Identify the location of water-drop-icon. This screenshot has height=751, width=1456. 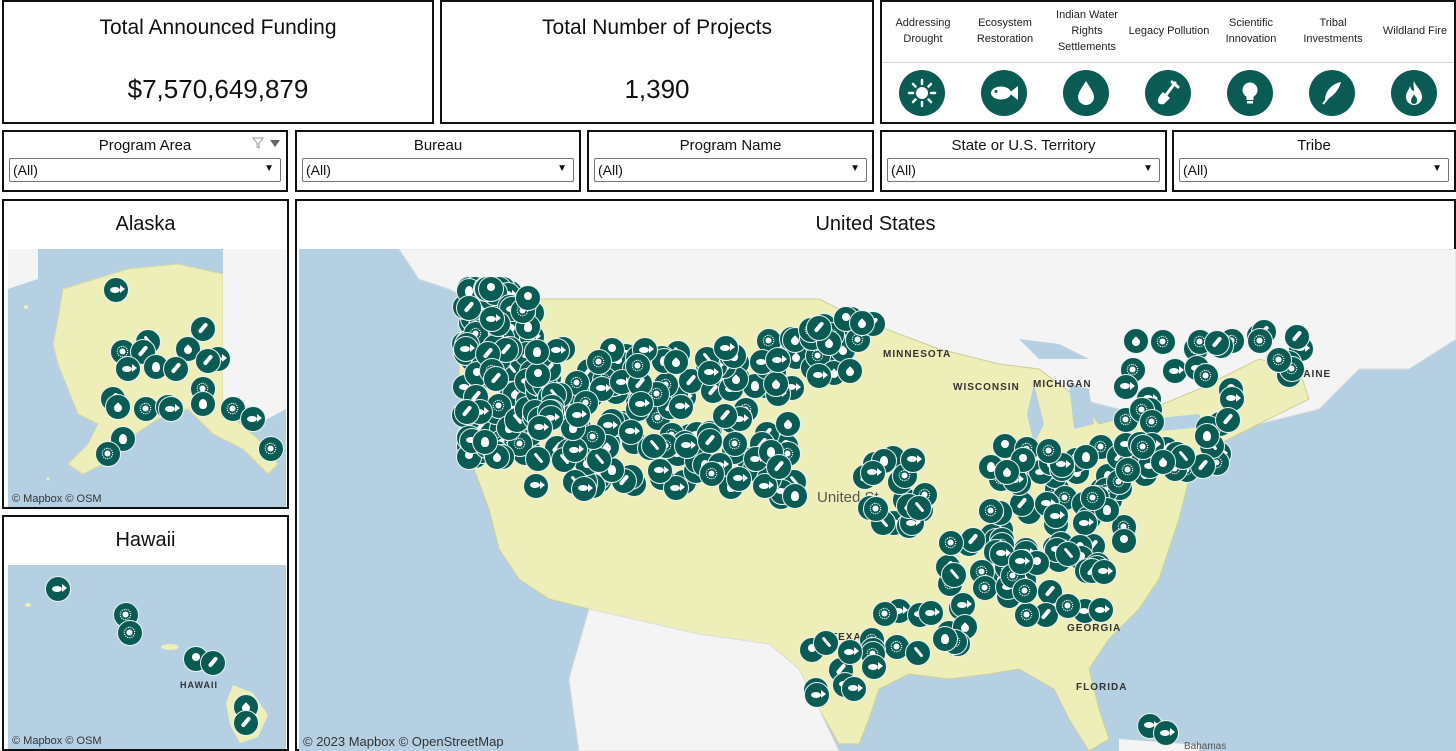
(1086, 93).